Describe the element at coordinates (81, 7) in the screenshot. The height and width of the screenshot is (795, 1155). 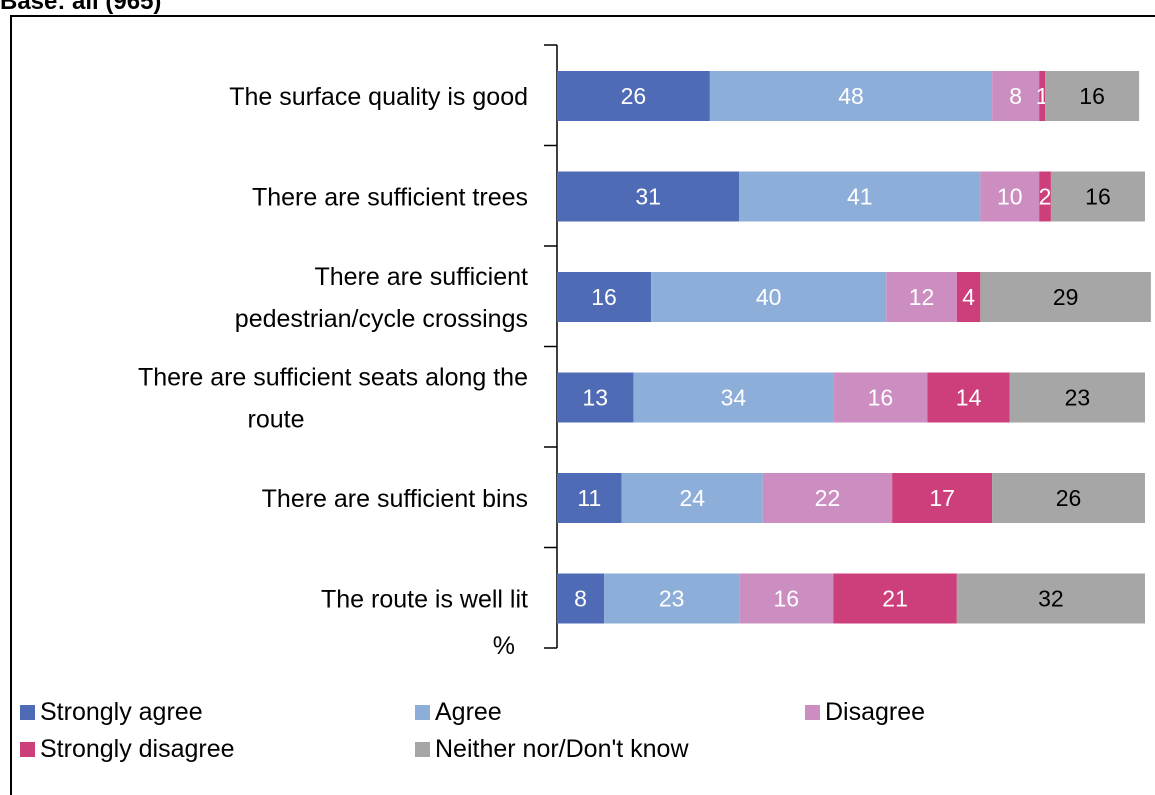
I see `base-label: Base: all (965)` at that location.